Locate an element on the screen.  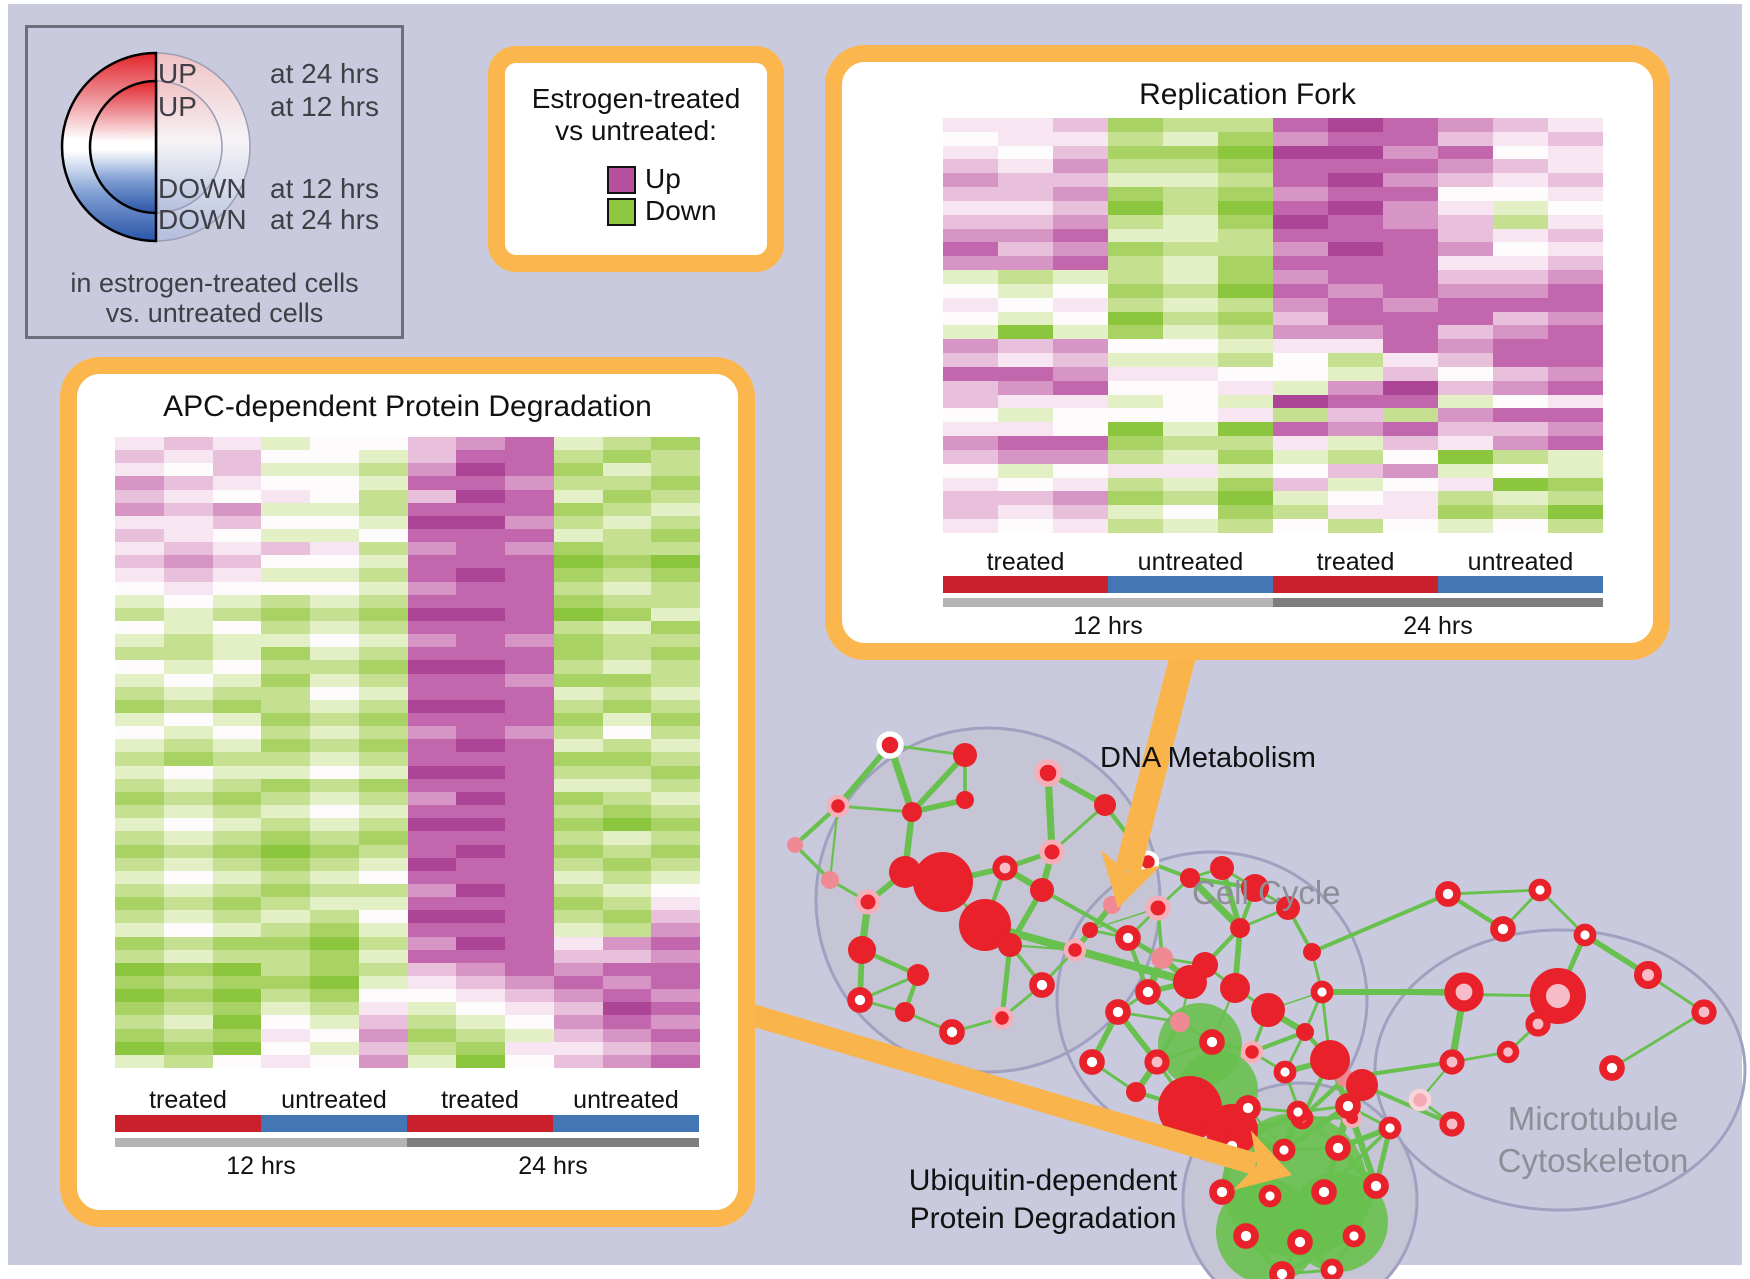
network-edge is located at coordinates (938, 783).